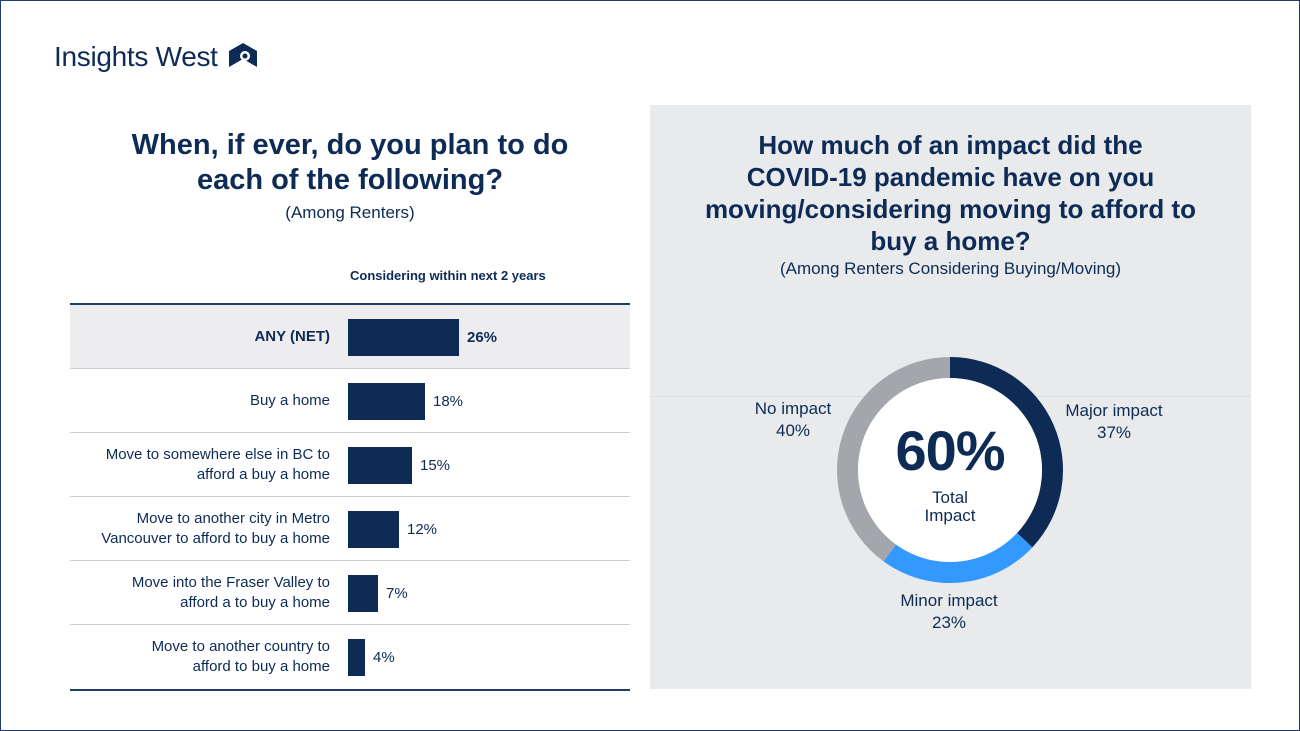  I want to click on bar-category-line: afford a to buy a home, so click(255, 602).